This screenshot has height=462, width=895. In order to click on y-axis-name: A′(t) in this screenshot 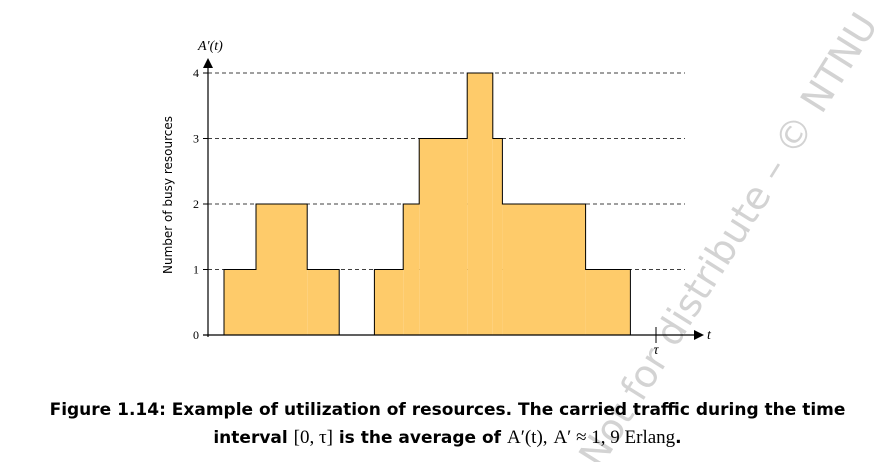, I will do `click(210, 46)`.